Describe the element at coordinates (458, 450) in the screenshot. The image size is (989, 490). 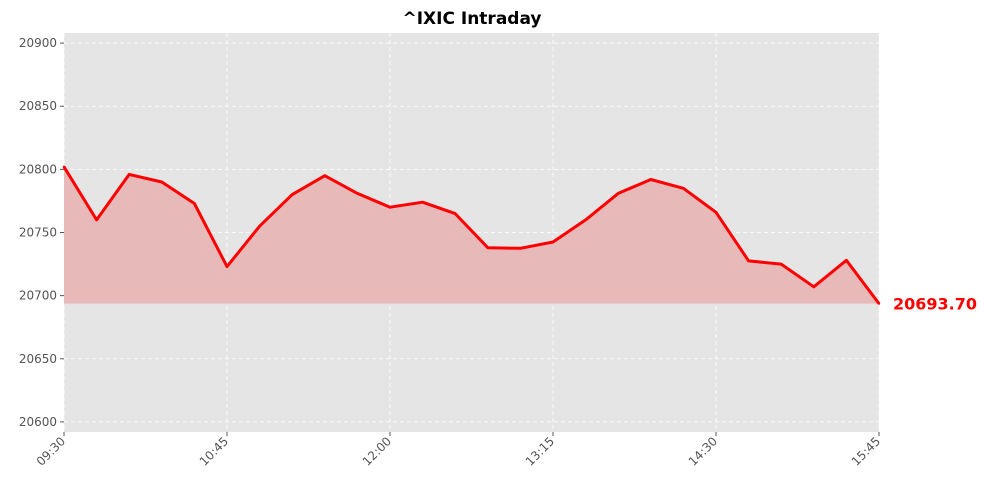
I see `x-axis-ticks: 09:30 10:45 12:00 13:15 14:30 15:45` at that location.